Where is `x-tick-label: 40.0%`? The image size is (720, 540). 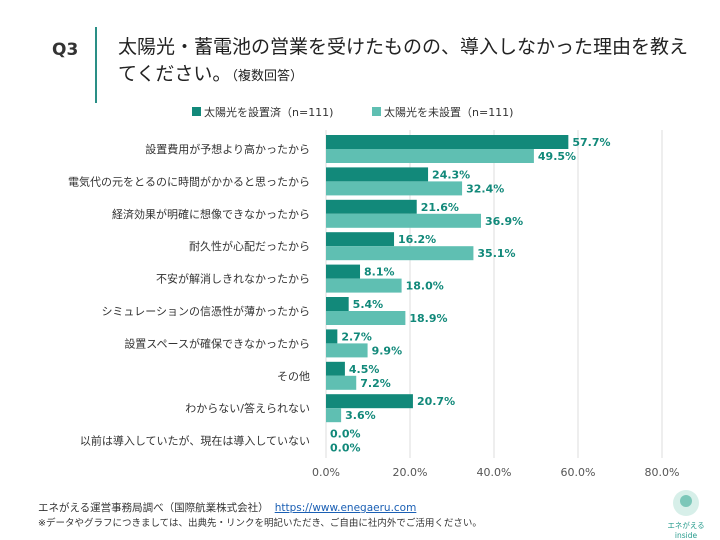
x-tick-label: 40.0% is located at coordinates (494, 472).